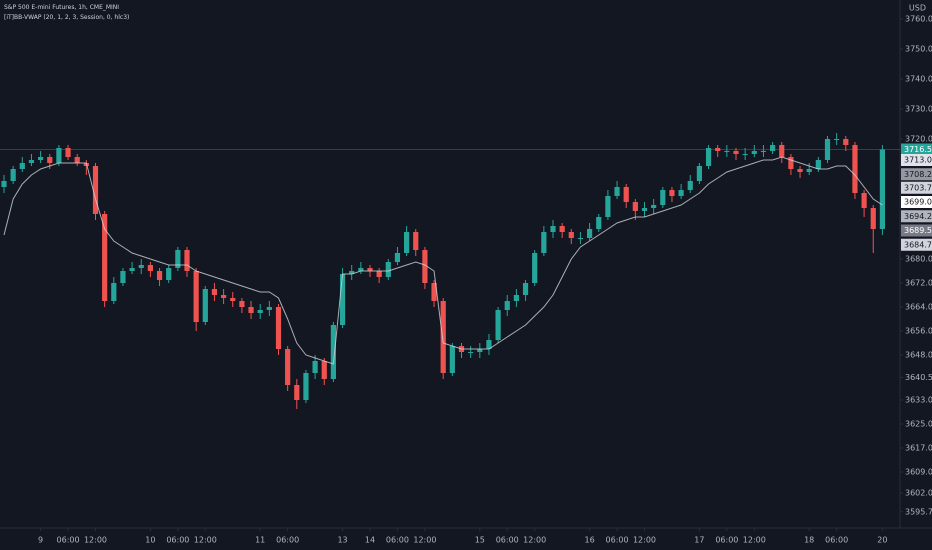 This screenshot has width=932, height=550. I want to click on y-tick-label: 3617.00, so click(918, 448).